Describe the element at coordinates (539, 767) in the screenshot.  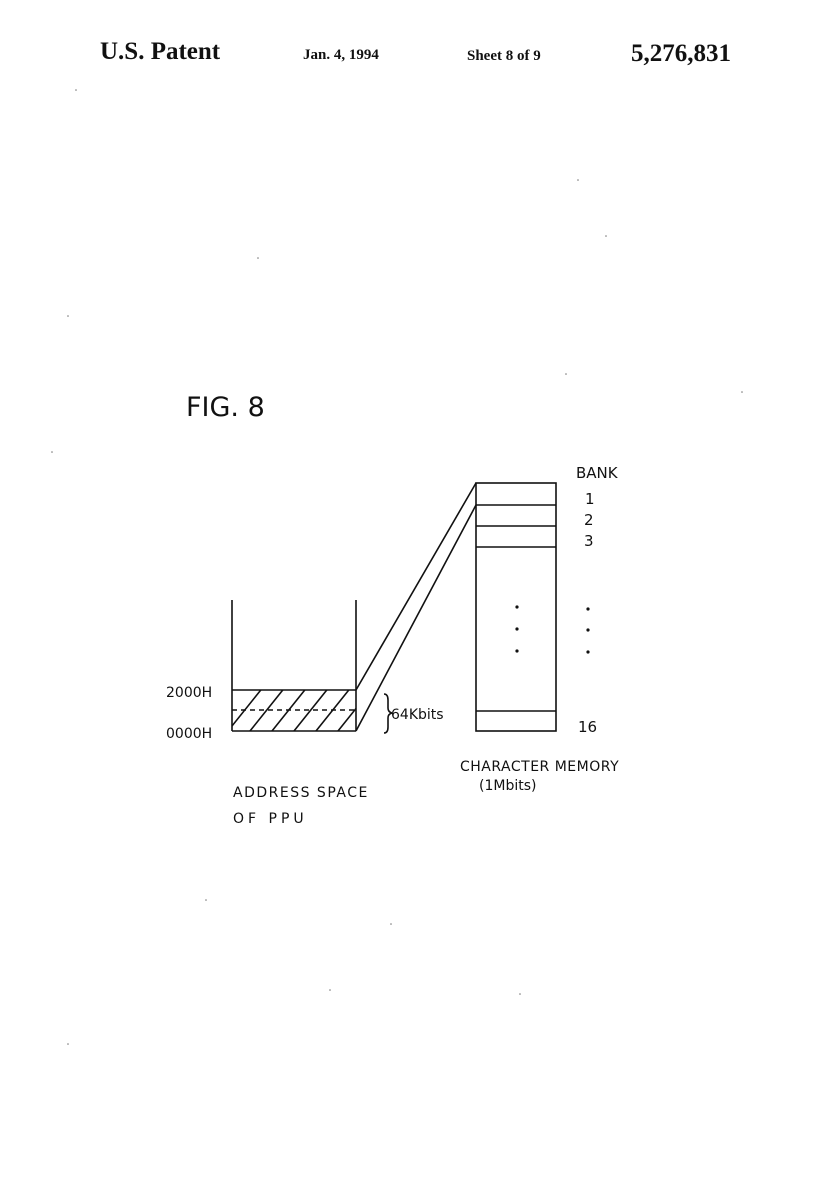
I see `memory-caption-line1: CHARACTER MEMORY` at that location.